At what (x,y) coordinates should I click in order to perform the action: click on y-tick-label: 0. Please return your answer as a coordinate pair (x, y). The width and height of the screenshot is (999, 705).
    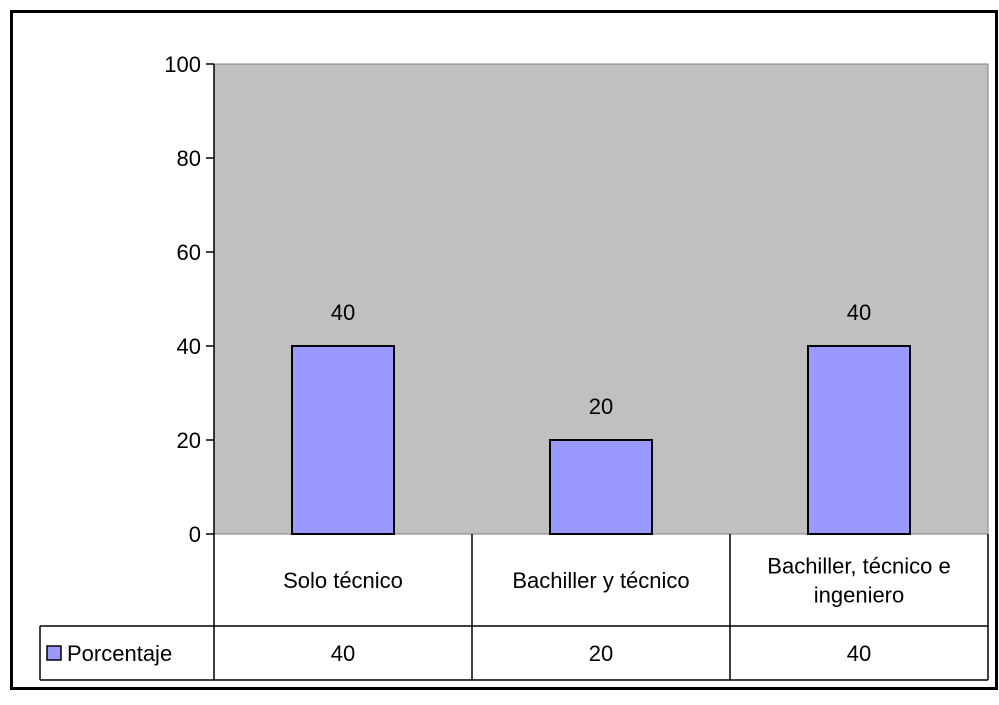
    Looking at the image, I should click on (195, 534).